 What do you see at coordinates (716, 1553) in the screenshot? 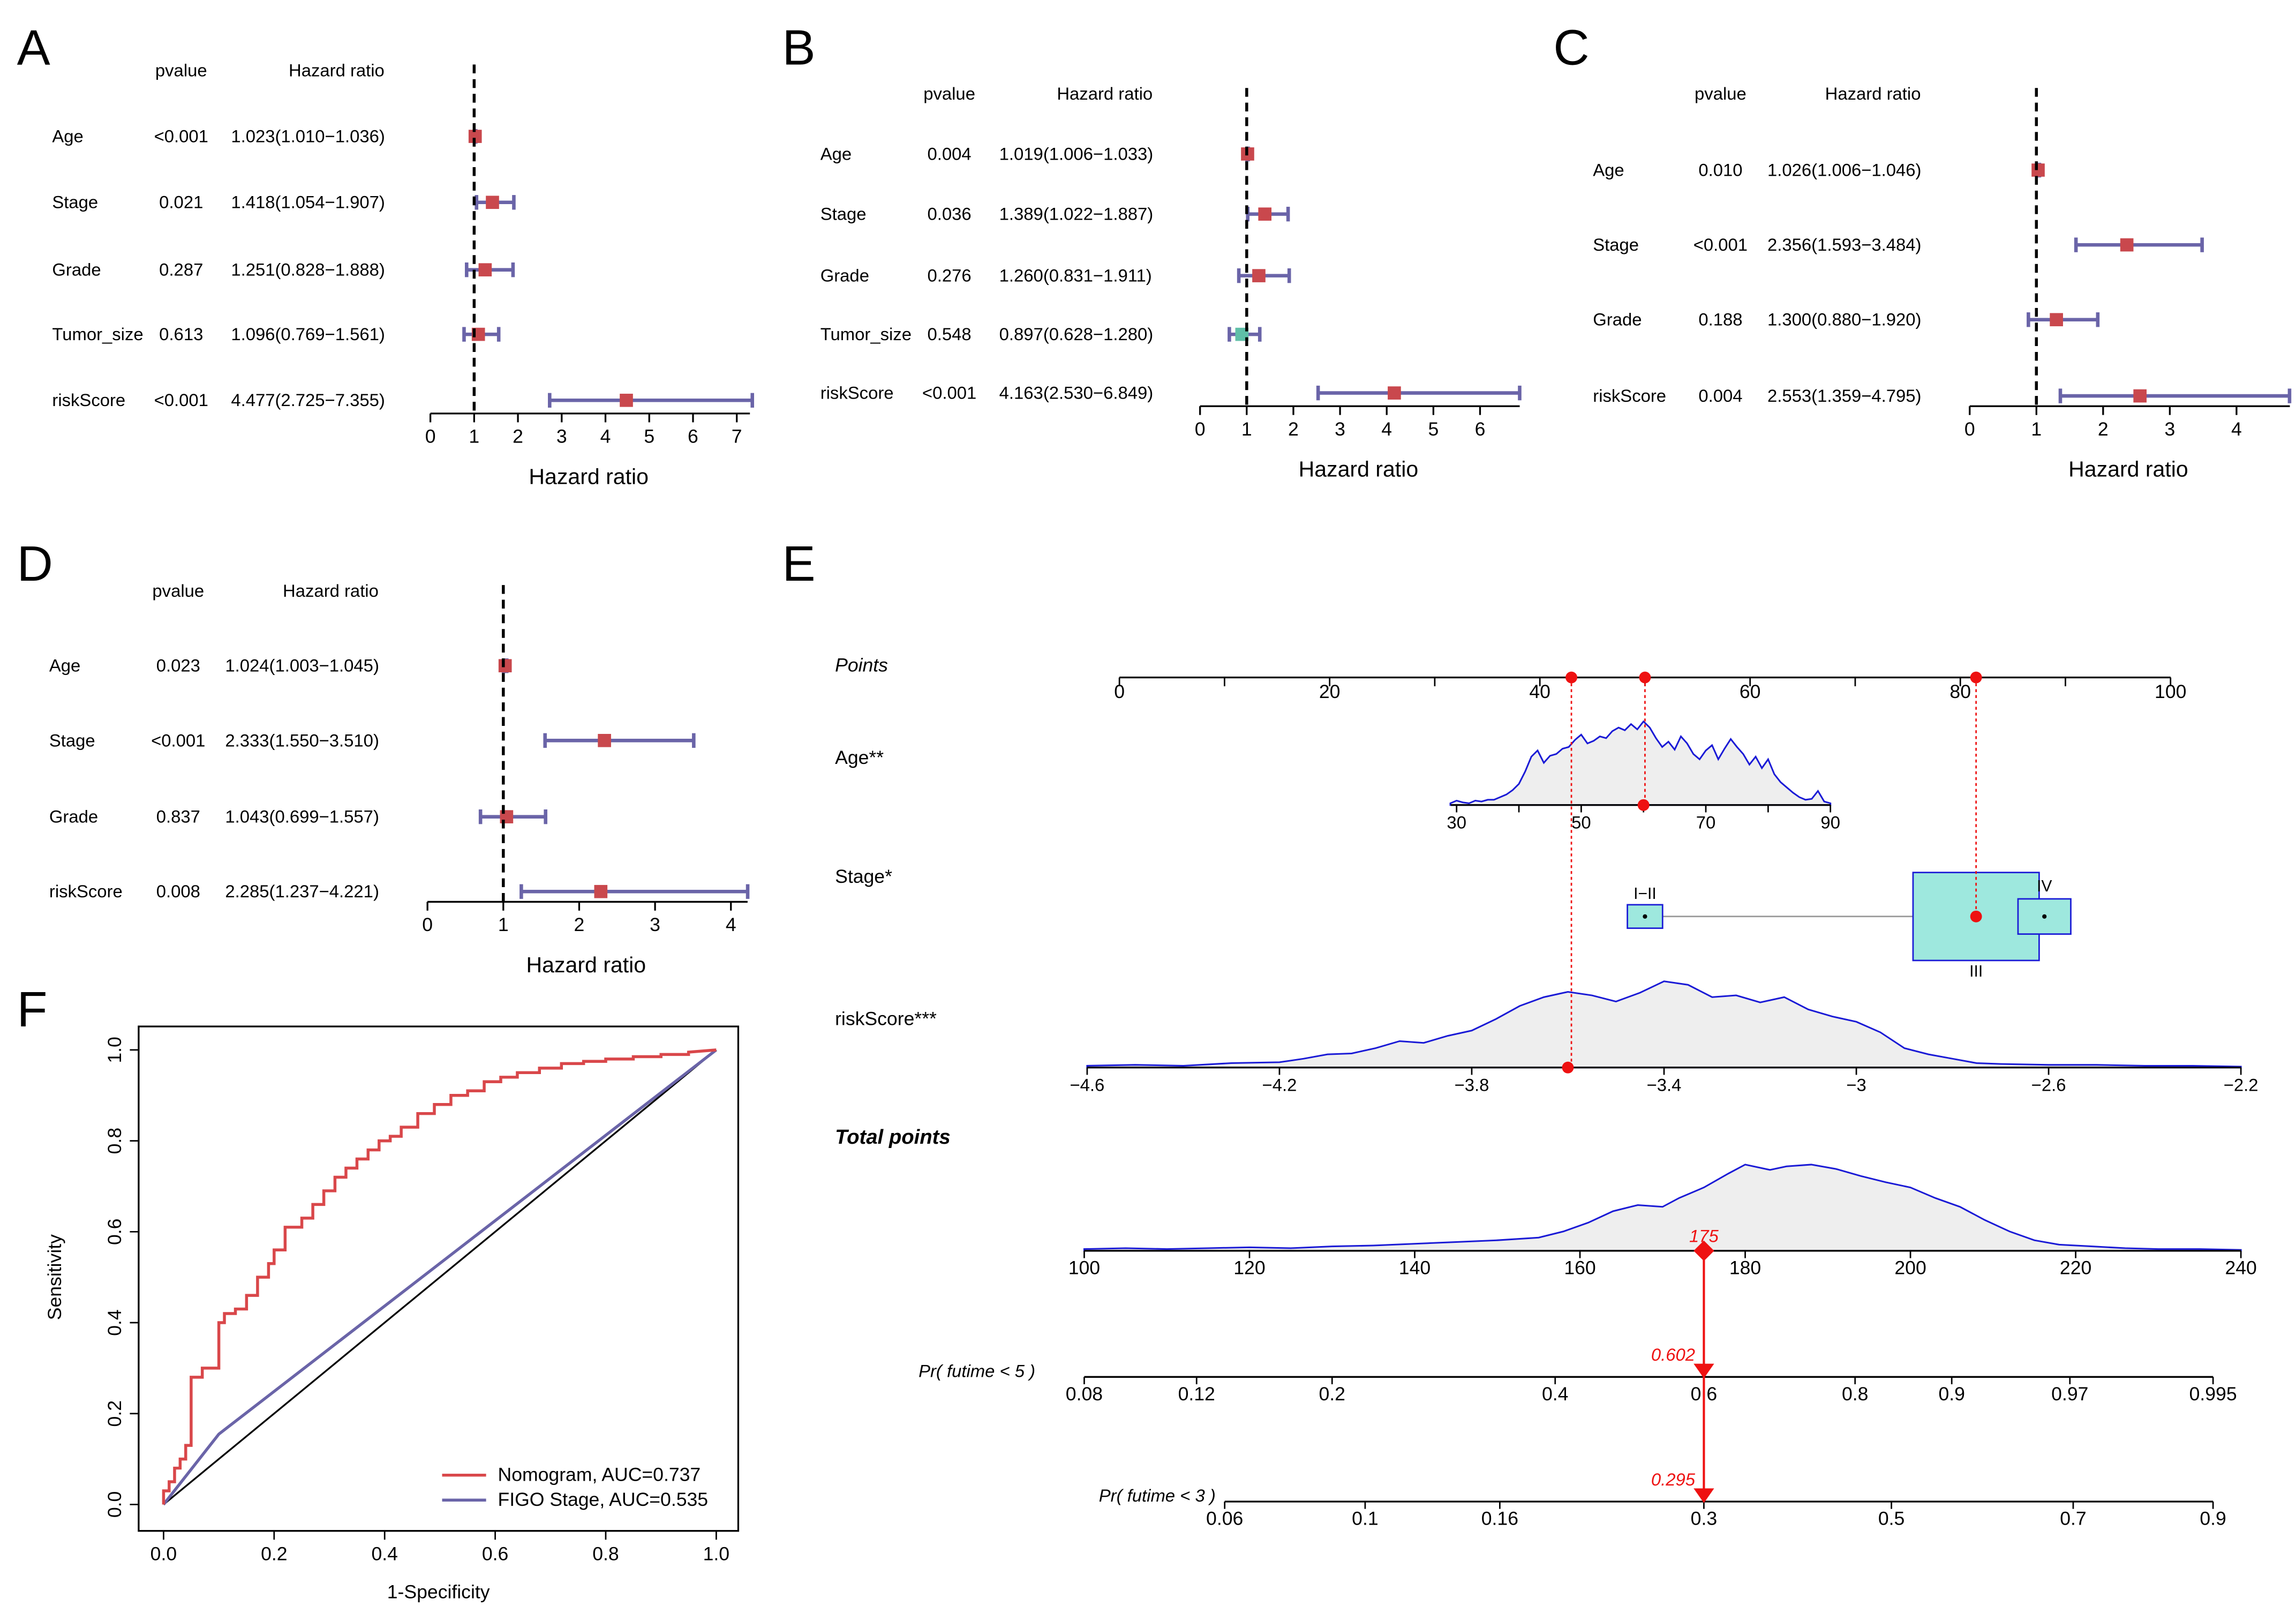
I see `x-tick-label: 1.0` at bounding box center [716, 1553].